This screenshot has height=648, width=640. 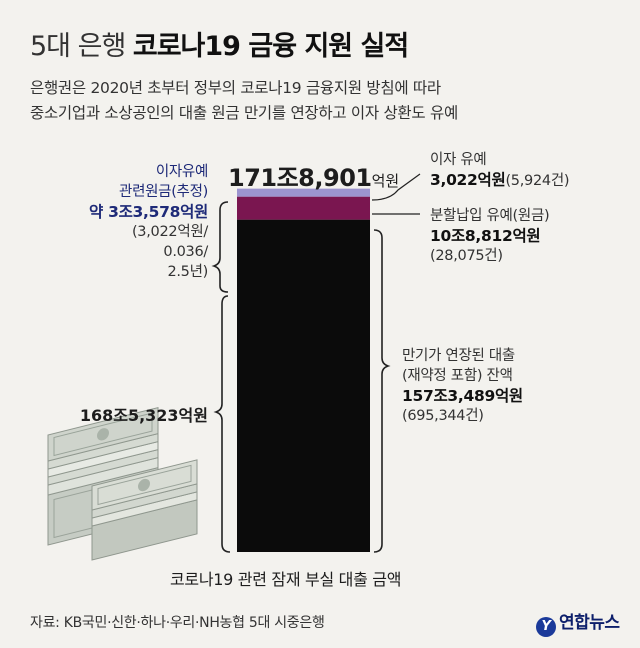 What do you see at coordinates (468, 180) in the screenshot?
I see `annotation-interest-amount: 3,022억원` at bounding box center [468, 180].